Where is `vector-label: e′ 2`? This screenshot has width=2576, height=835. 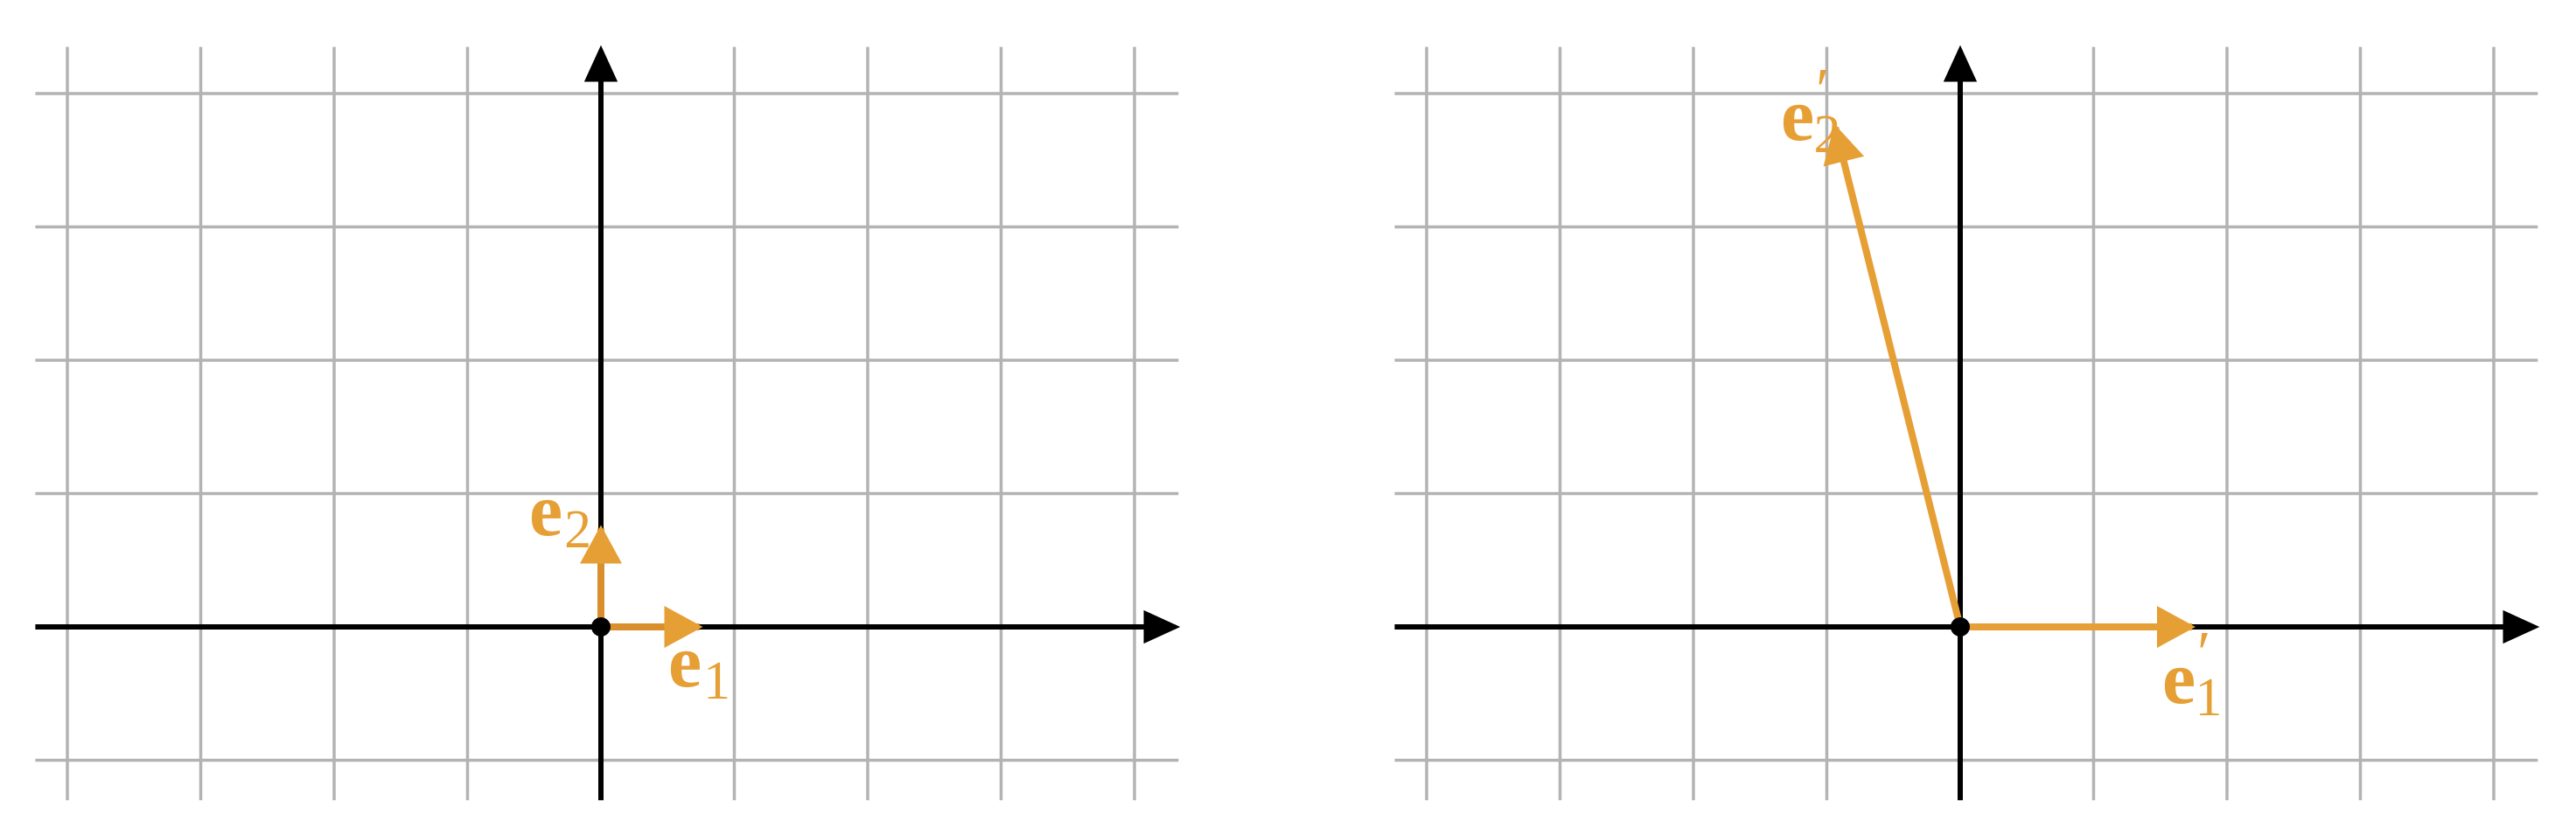
vector-label: e′ 2 is located at coordinates (1811, 110).